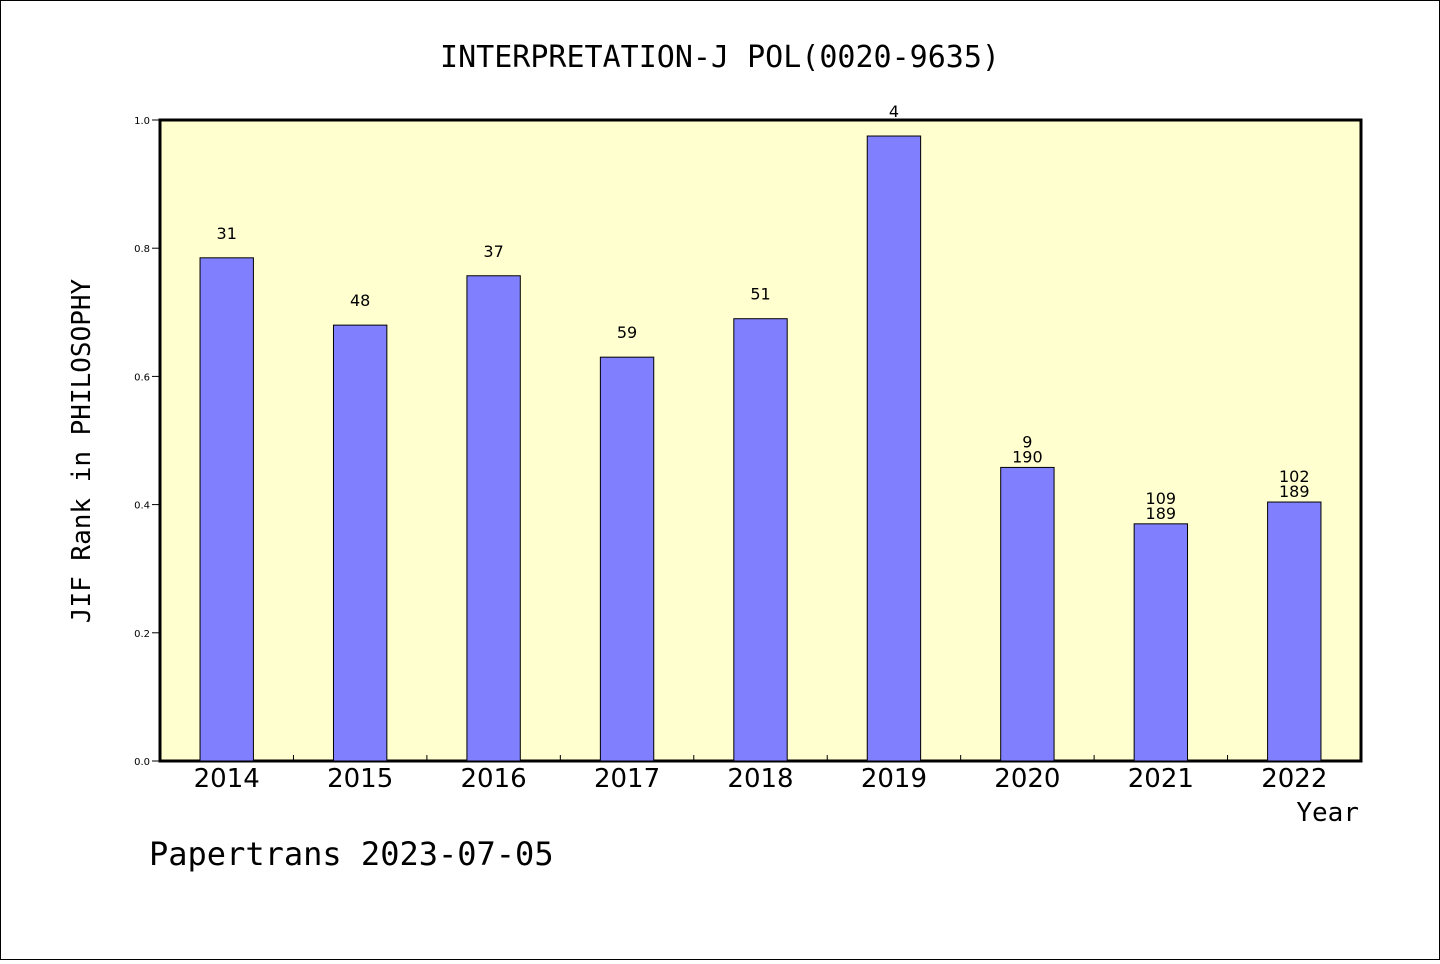  I want to click on x-tick-label: 2022, so click(1294, 779).